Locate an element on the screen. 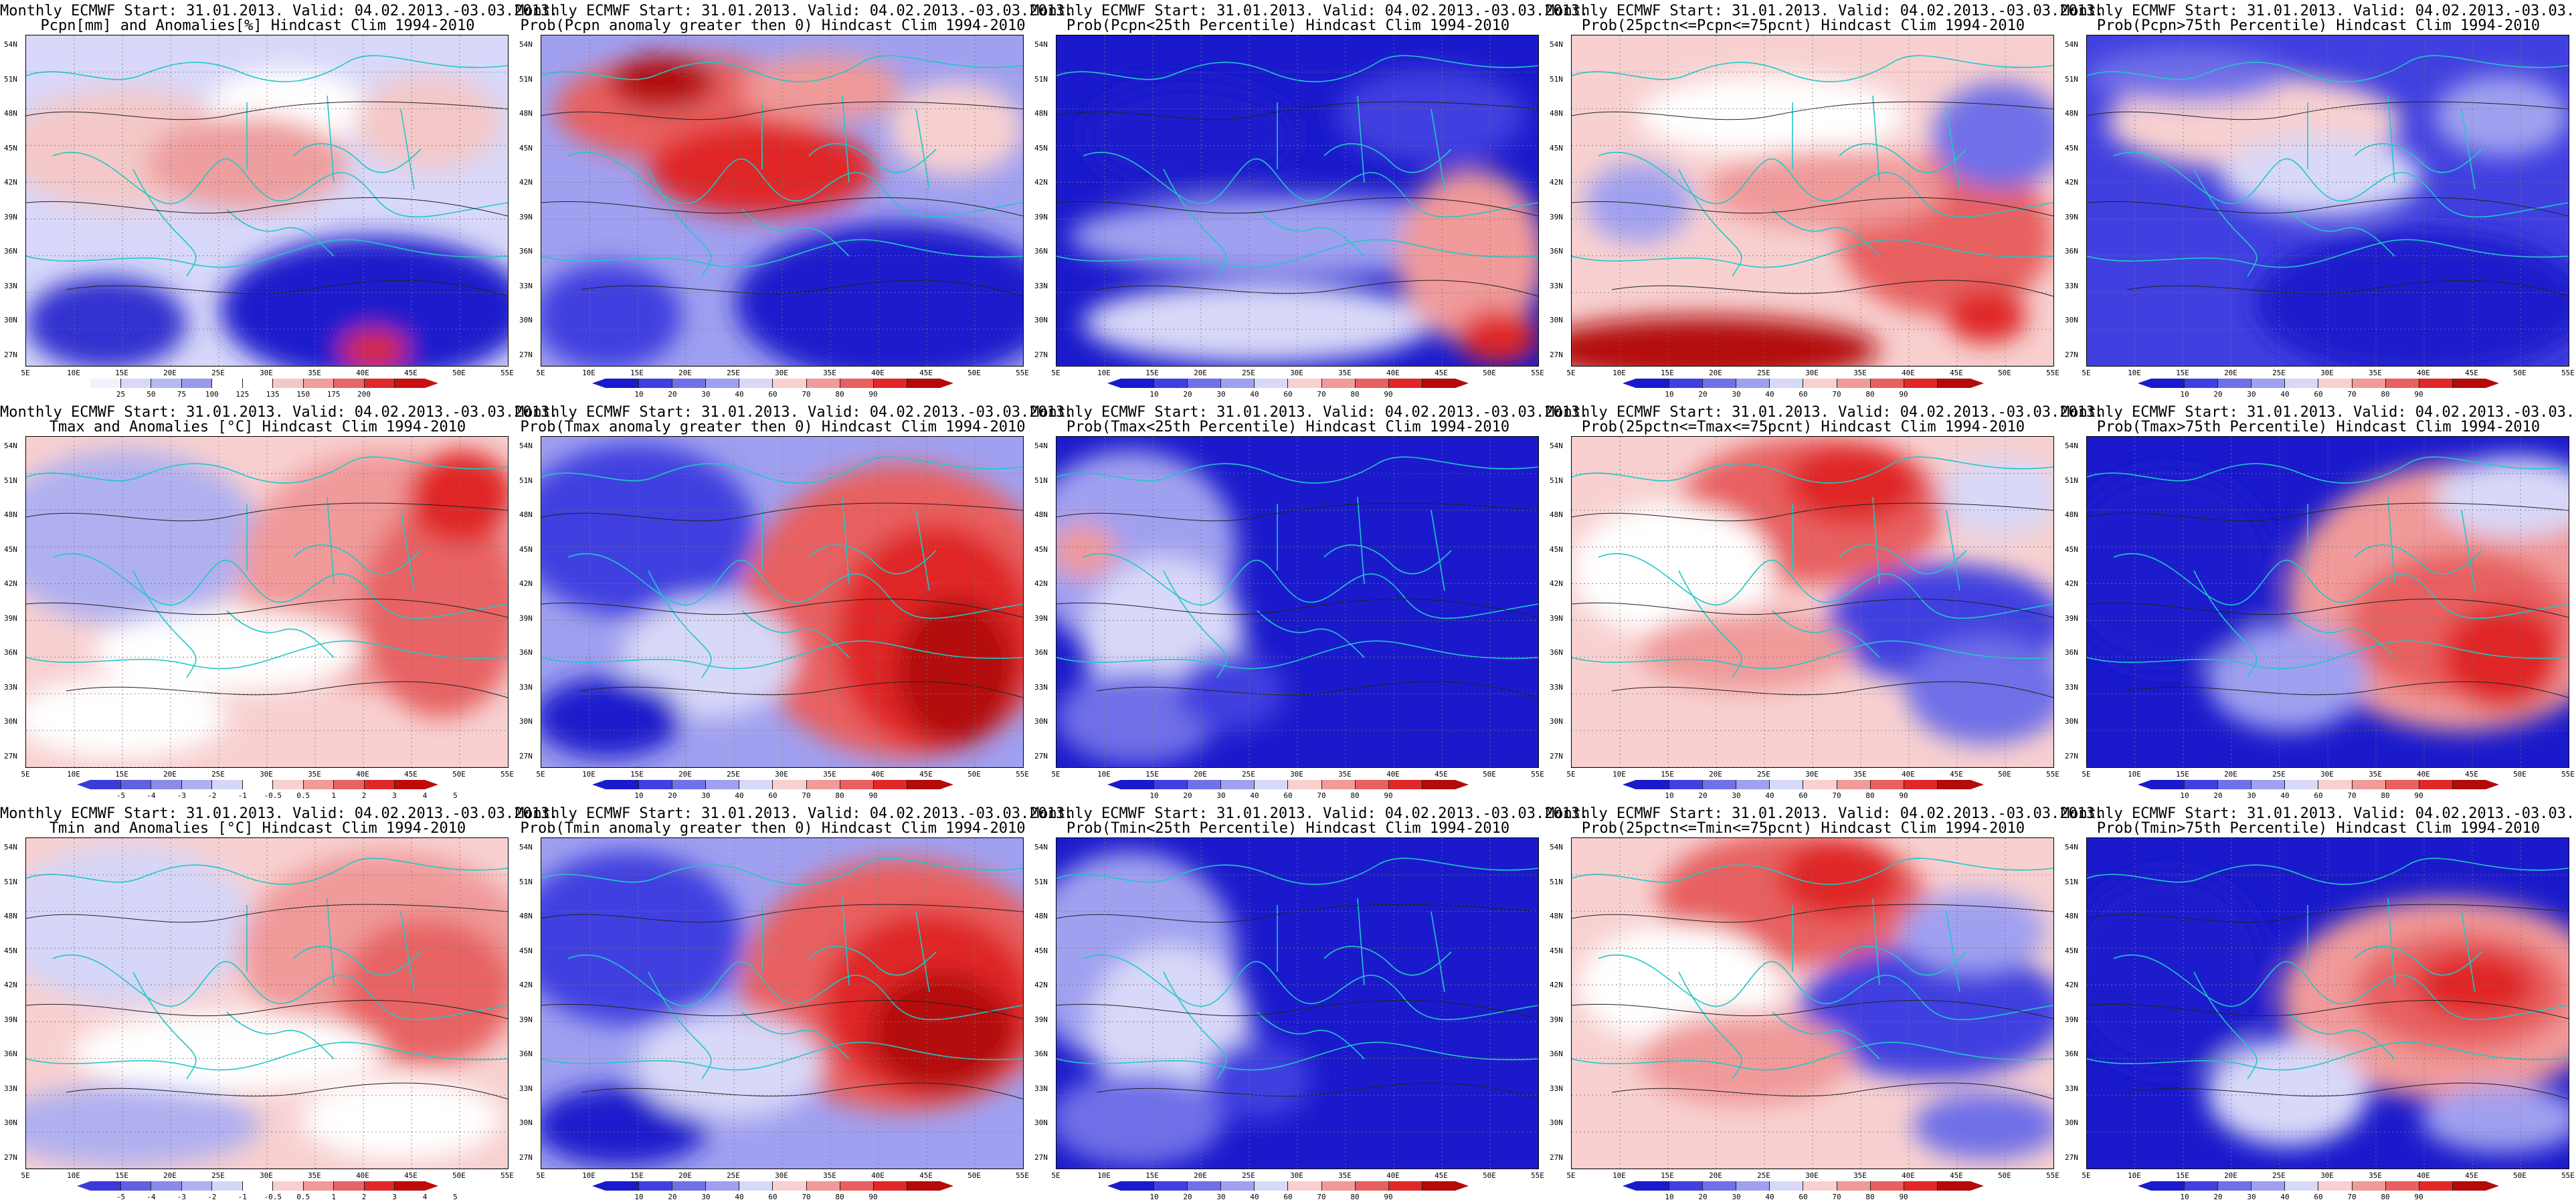 The height and width of the screenshot is (1204, 2576). colorbar-tick-label: 200 is located at coordinates (364, 394).